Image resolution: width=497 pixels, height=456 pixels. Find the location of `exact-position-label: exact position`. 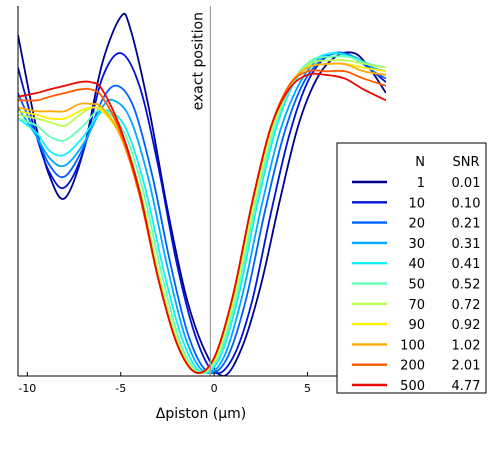

exact-position-label: exact position is located at coordinates (198, 61).